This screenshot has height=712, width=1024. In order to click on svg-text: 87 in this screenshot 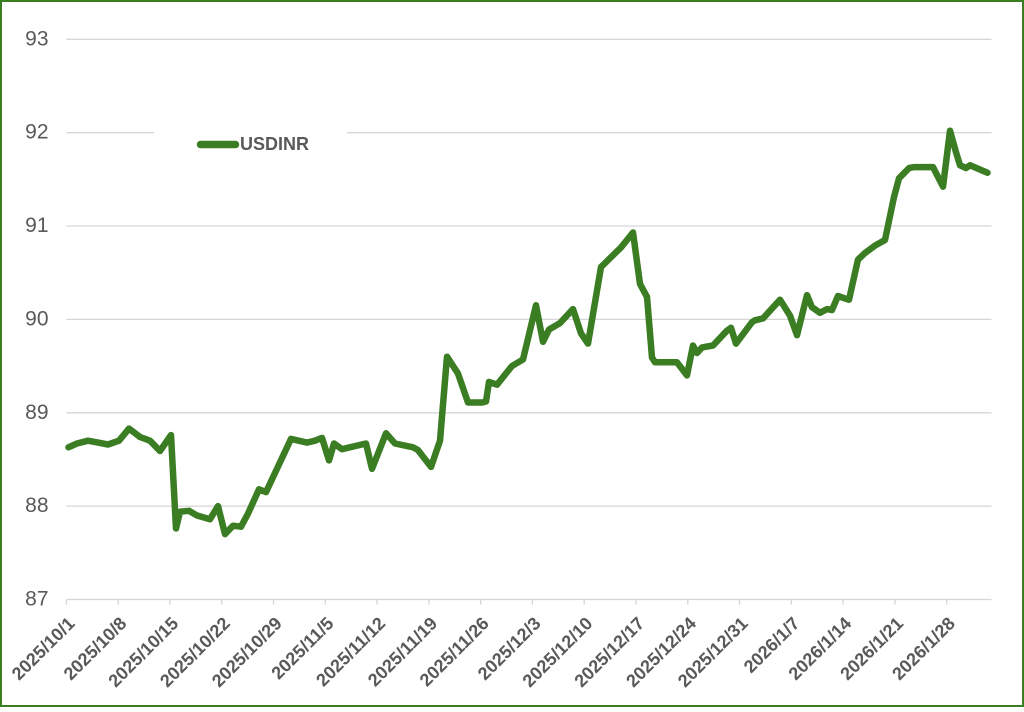, I will do `click(36, 599)`.